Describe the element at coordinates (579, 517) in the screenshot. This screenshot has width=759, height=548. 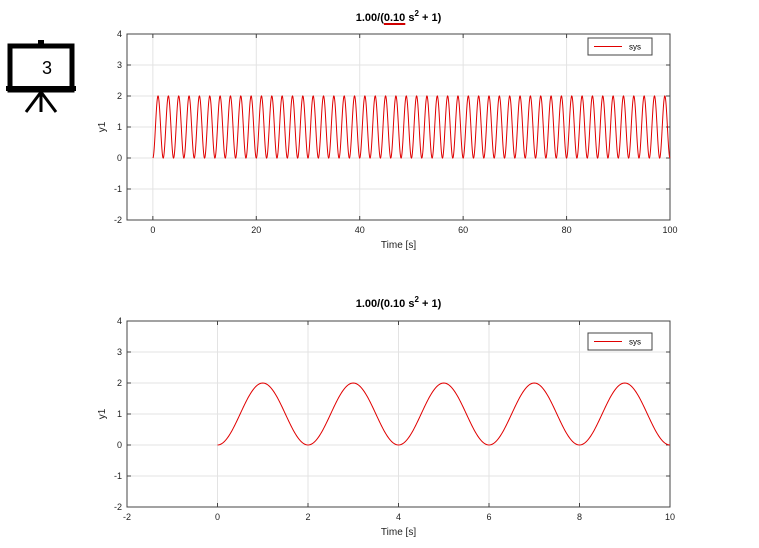
I see `x-tick-label: 8` at that location.